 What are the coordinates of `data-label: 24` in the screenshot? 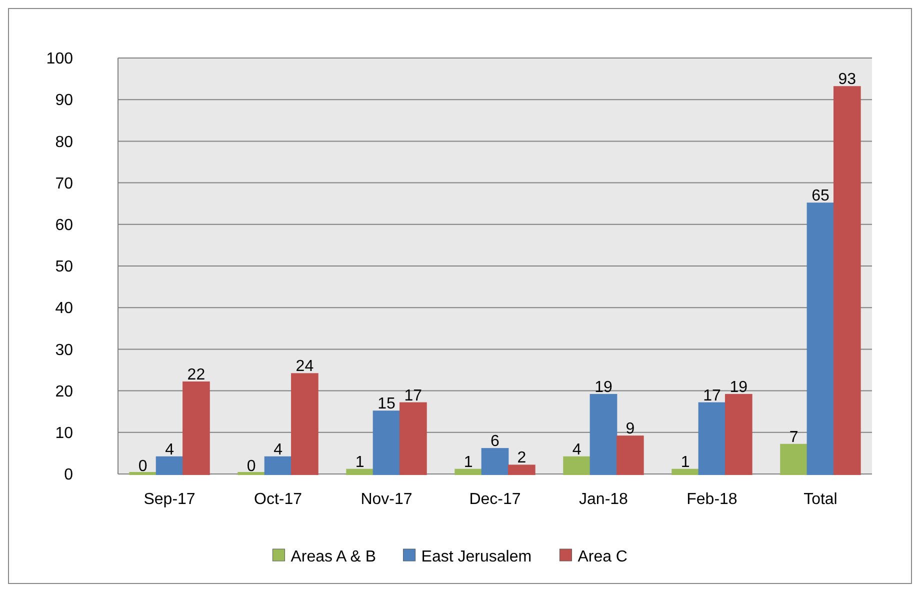 It's located at (305, 367).